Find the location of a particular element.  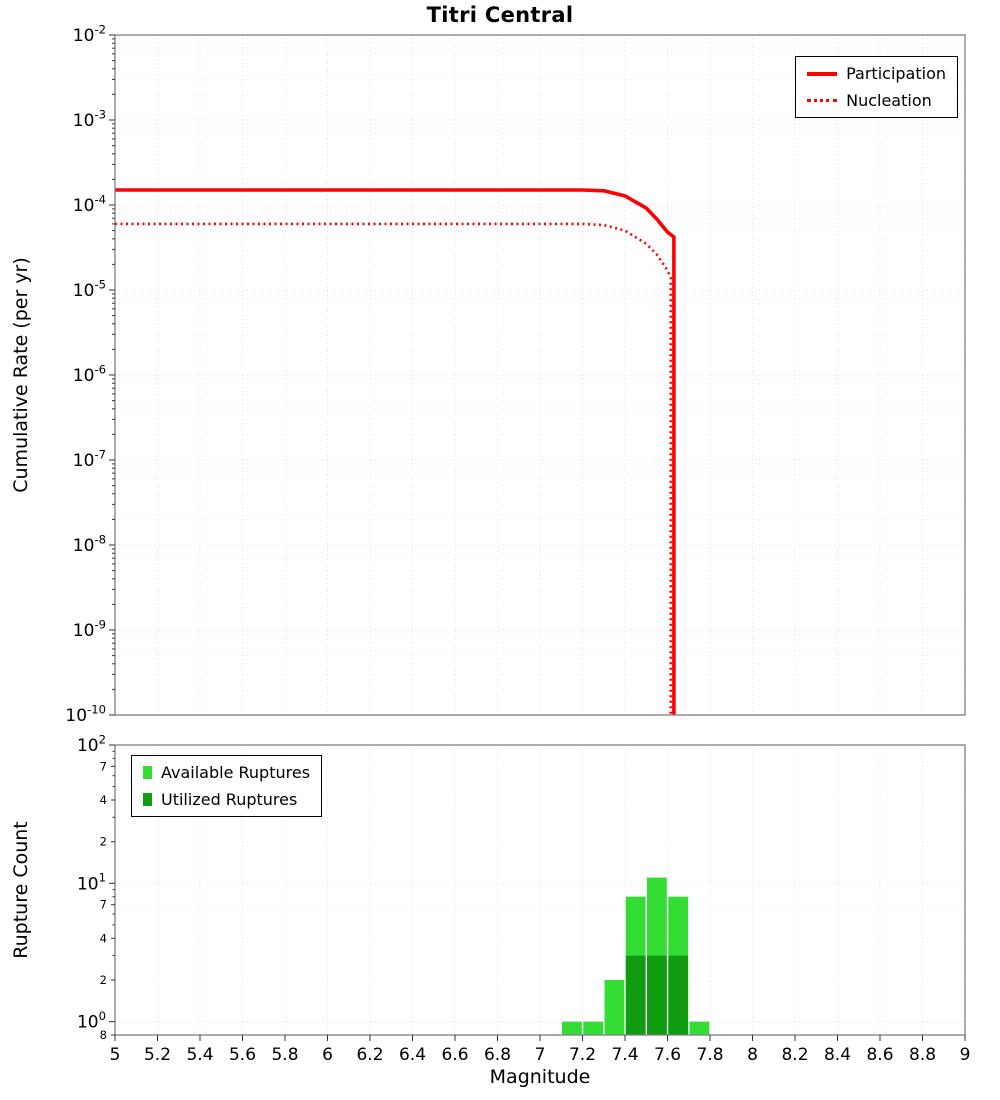

svg-text: 7.4 is located at coordinates (624, 1055).